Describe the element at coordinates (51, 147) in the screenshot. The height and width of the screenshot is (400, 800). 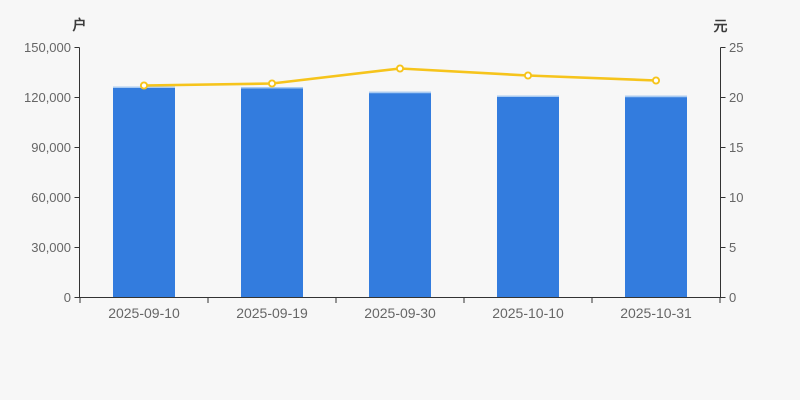
I see `left-axis-tick-label: 90,000` at that location.